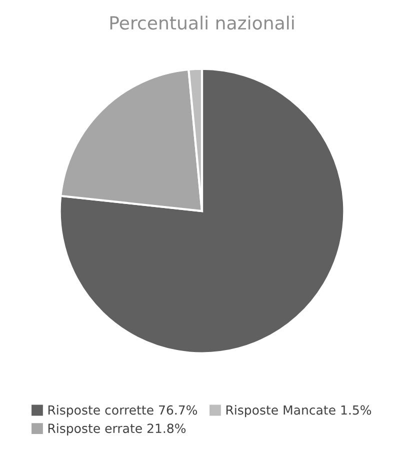 The image size is (404, 449). I want to click on legend-label: Risposte corrette 76.7%, so click(123, 411).